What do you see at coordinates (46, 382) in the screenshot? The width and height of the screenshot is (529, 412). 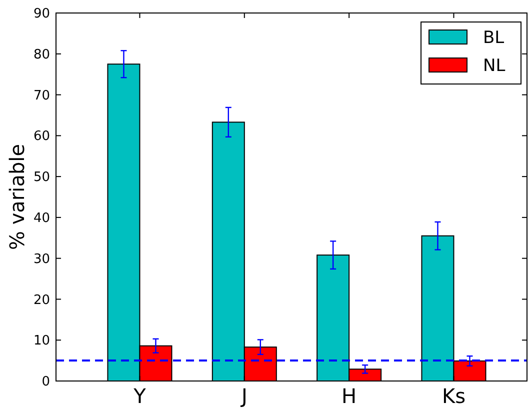 I see `y-tick-label: 0` at bounding box center [46, 382].